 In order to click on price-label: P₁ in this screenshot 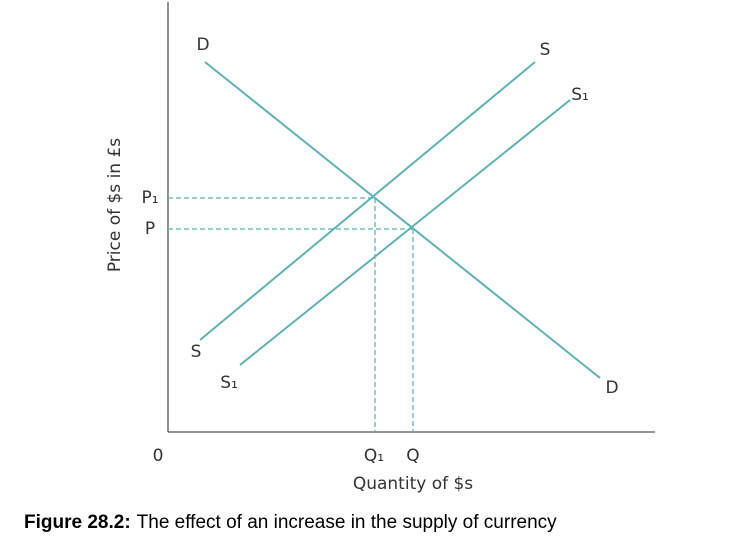, I will do `click(149, 198)`.